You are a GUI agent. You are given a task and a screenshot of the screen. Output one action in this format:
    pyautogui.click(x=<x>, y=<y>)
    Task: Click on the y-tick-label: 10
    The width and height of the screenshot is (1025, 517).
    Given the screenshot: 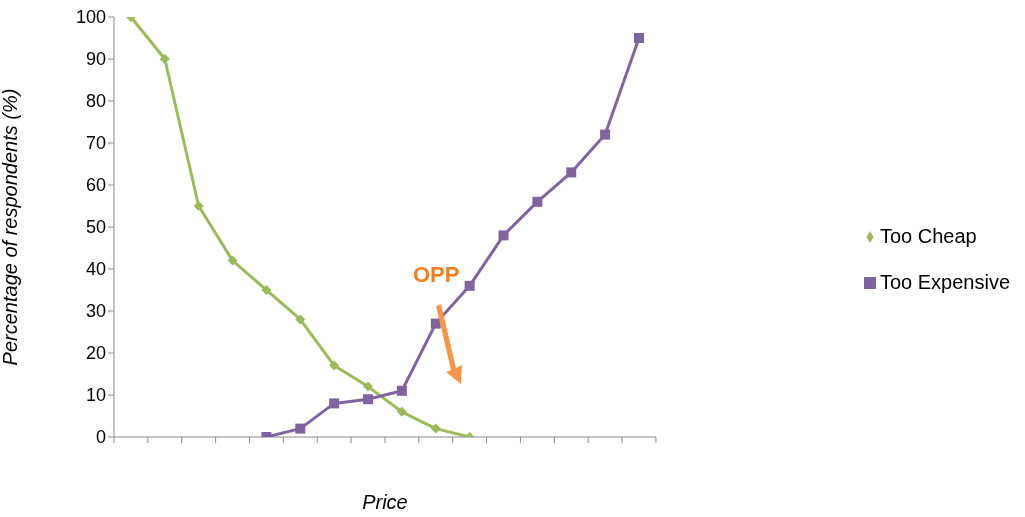 What is the action you would take?
    pyautogui.click(x=95, y=395)
    